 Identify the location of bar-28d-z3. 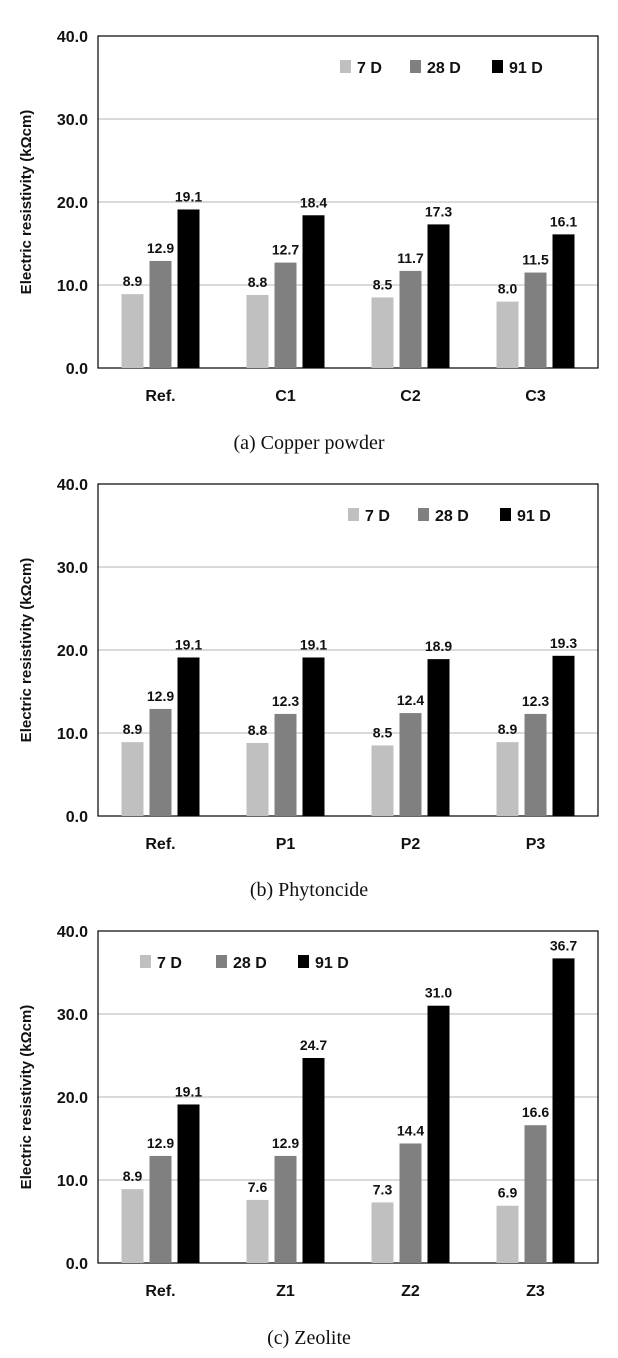
(535, 1194).